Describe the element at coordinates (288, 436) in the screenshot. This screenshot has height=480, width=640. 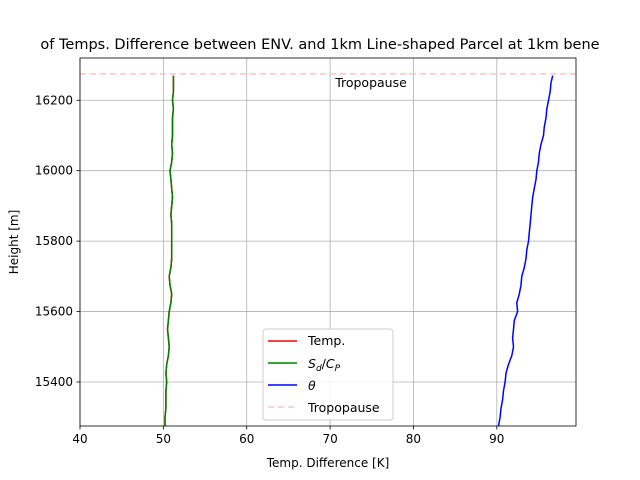
I see `x-axis-ticks: 40 50 60 70 80 90` at that location.